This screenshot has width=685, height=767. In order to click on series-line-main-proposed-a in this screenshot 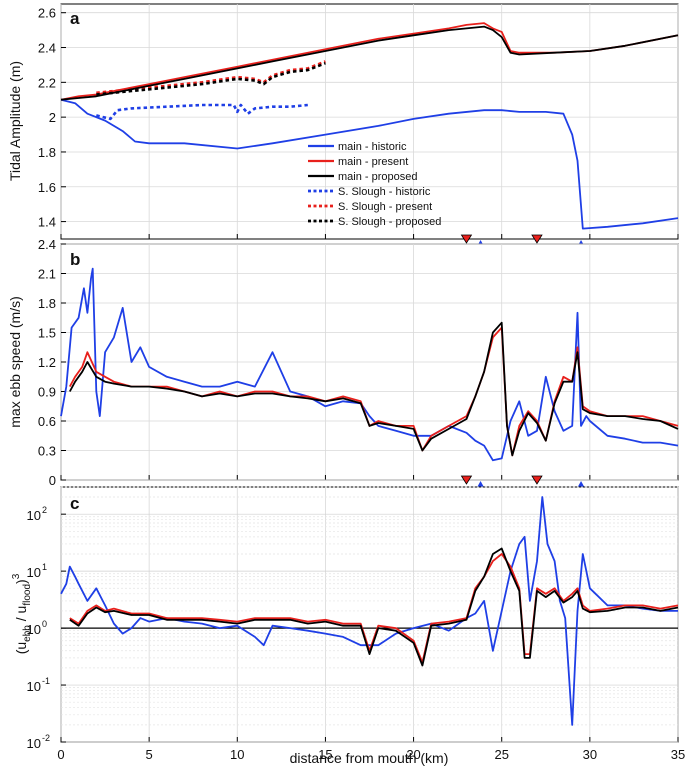, I will do `click(369, 63)`.